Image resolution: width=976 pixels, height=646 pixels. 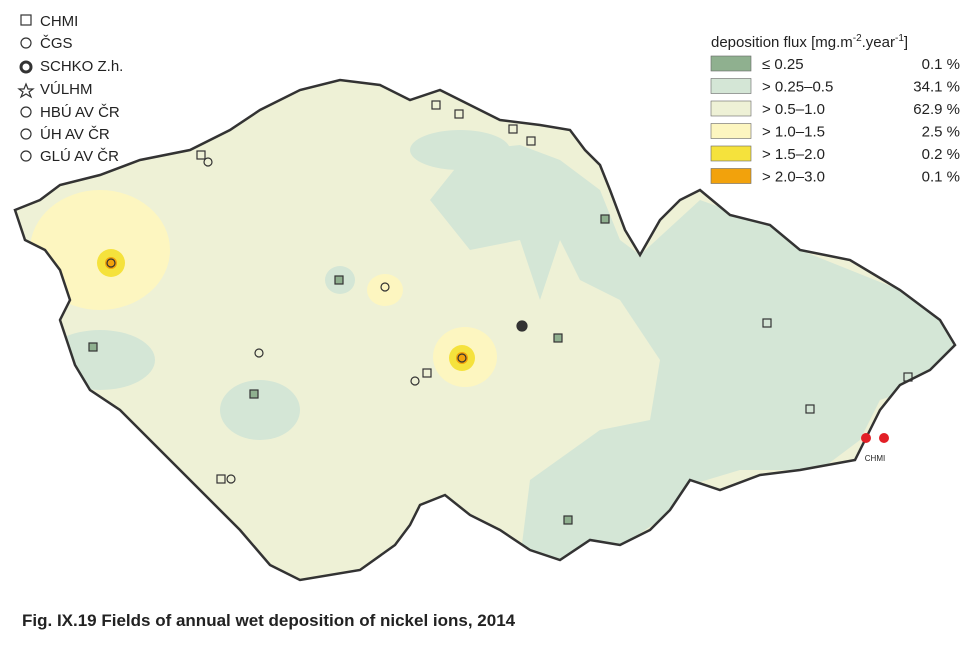 What do you see at coordinates (793, 132) in the screenshot?
I see `legend-label: > 1.0–1.5` at bounding box center [793, 132].